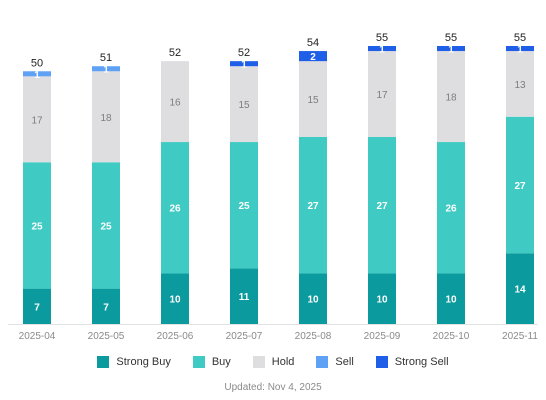 The height and width of the screenshot is (400, 546). Describe the element at coordinates (382, 336) in the screenshot. I see `x-tick-label: 2025-09` at that location.